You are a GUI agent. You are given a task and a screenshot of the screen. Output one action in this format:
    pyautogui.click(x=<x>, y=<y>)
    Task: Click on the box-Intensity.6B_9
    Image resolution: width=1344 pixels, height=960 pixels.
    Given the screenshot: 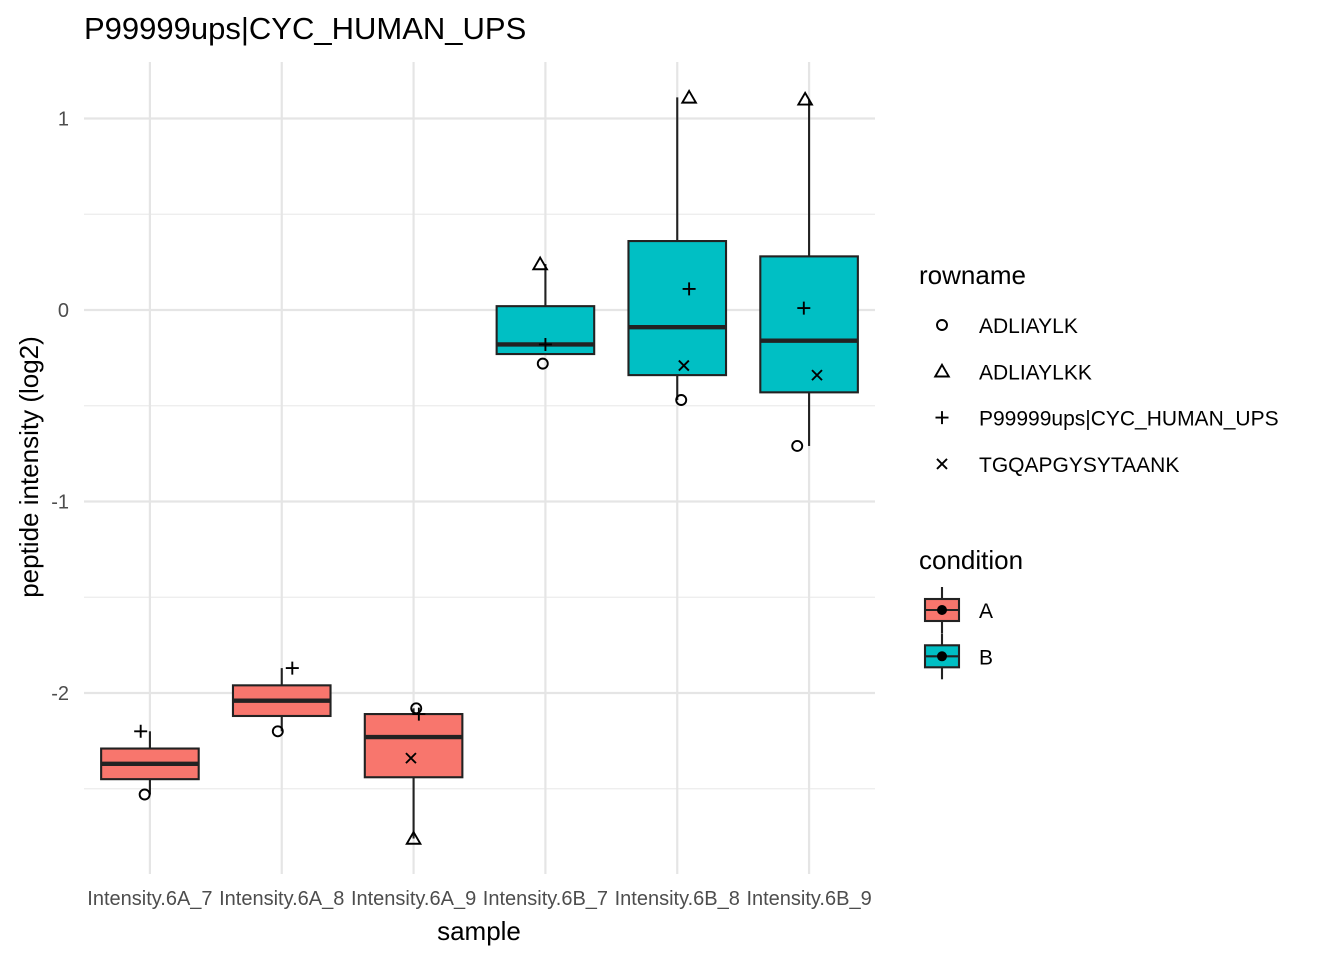 What is the action you would take?
    pyautogui.click(x=809, y=272)
    